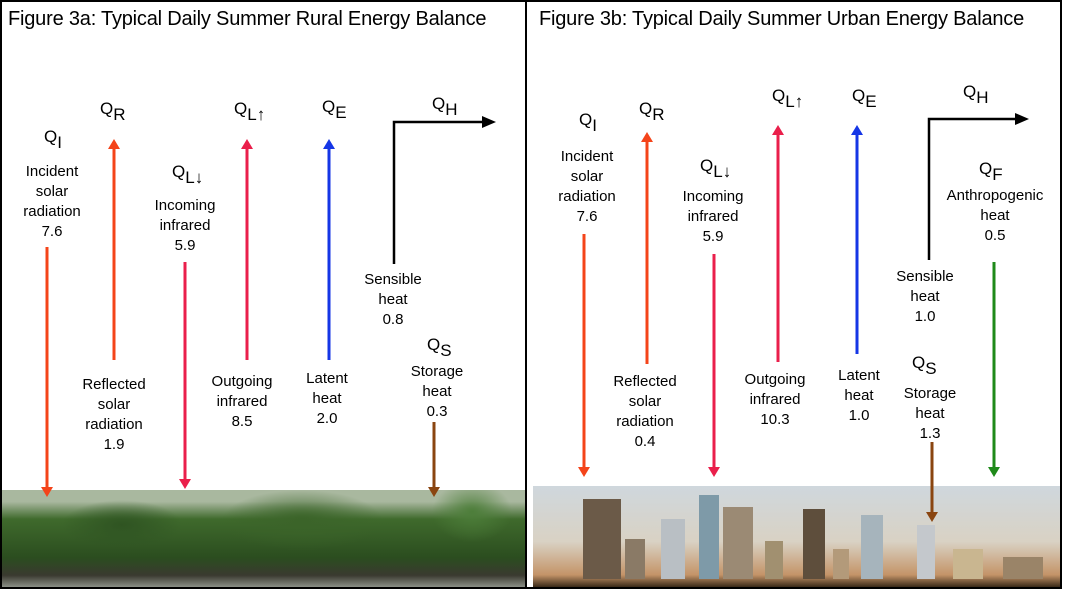 The image size is (1065, 593). What do you see at coordinates (991, 171) in the screenshot?
I see `urban-qf-symbol: QF` at bounding box center [991, 171].